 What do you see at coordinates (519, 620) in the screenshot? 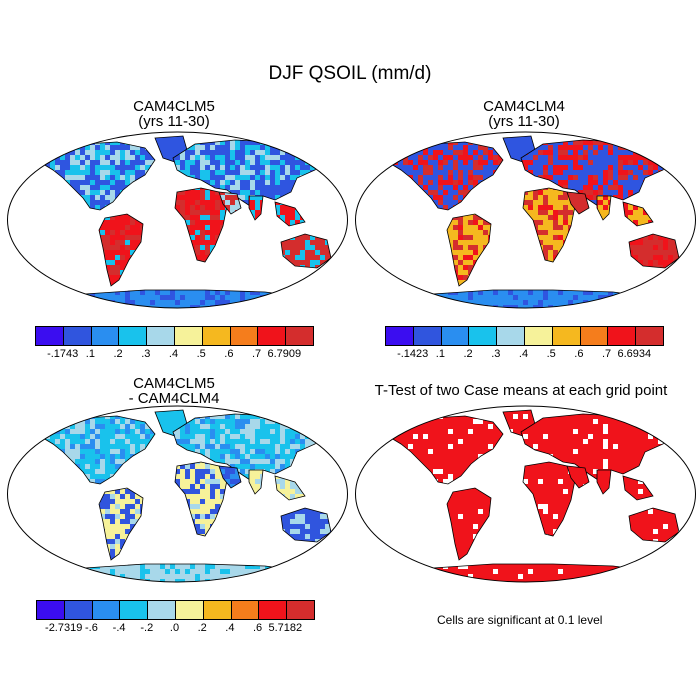
I see `significance-note: Cells are significant at 0.1 level` at bounding box center [519, 620].